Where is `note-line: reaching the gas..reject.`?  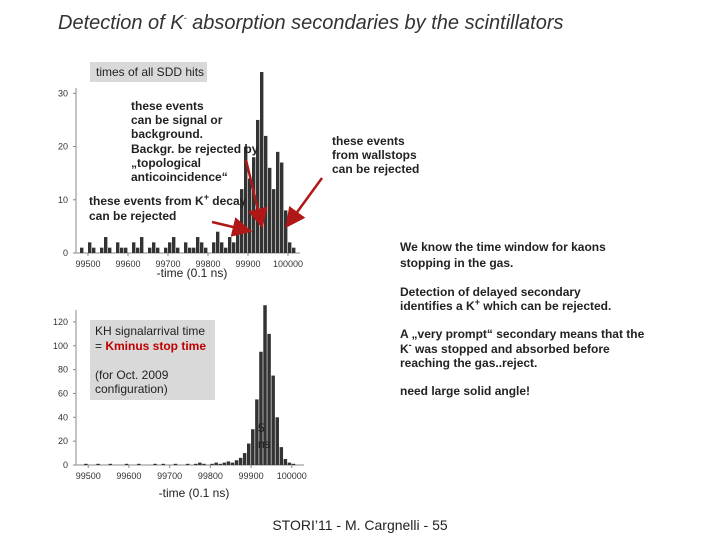 note-line: reaching the gas..reject. is located at coordinates (468, 363).